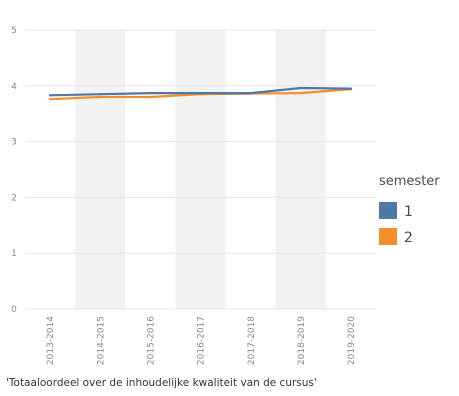  Describe the element at coordinates (14, 198) in the screenshot. I see `y-tick-label: 2` at that location.